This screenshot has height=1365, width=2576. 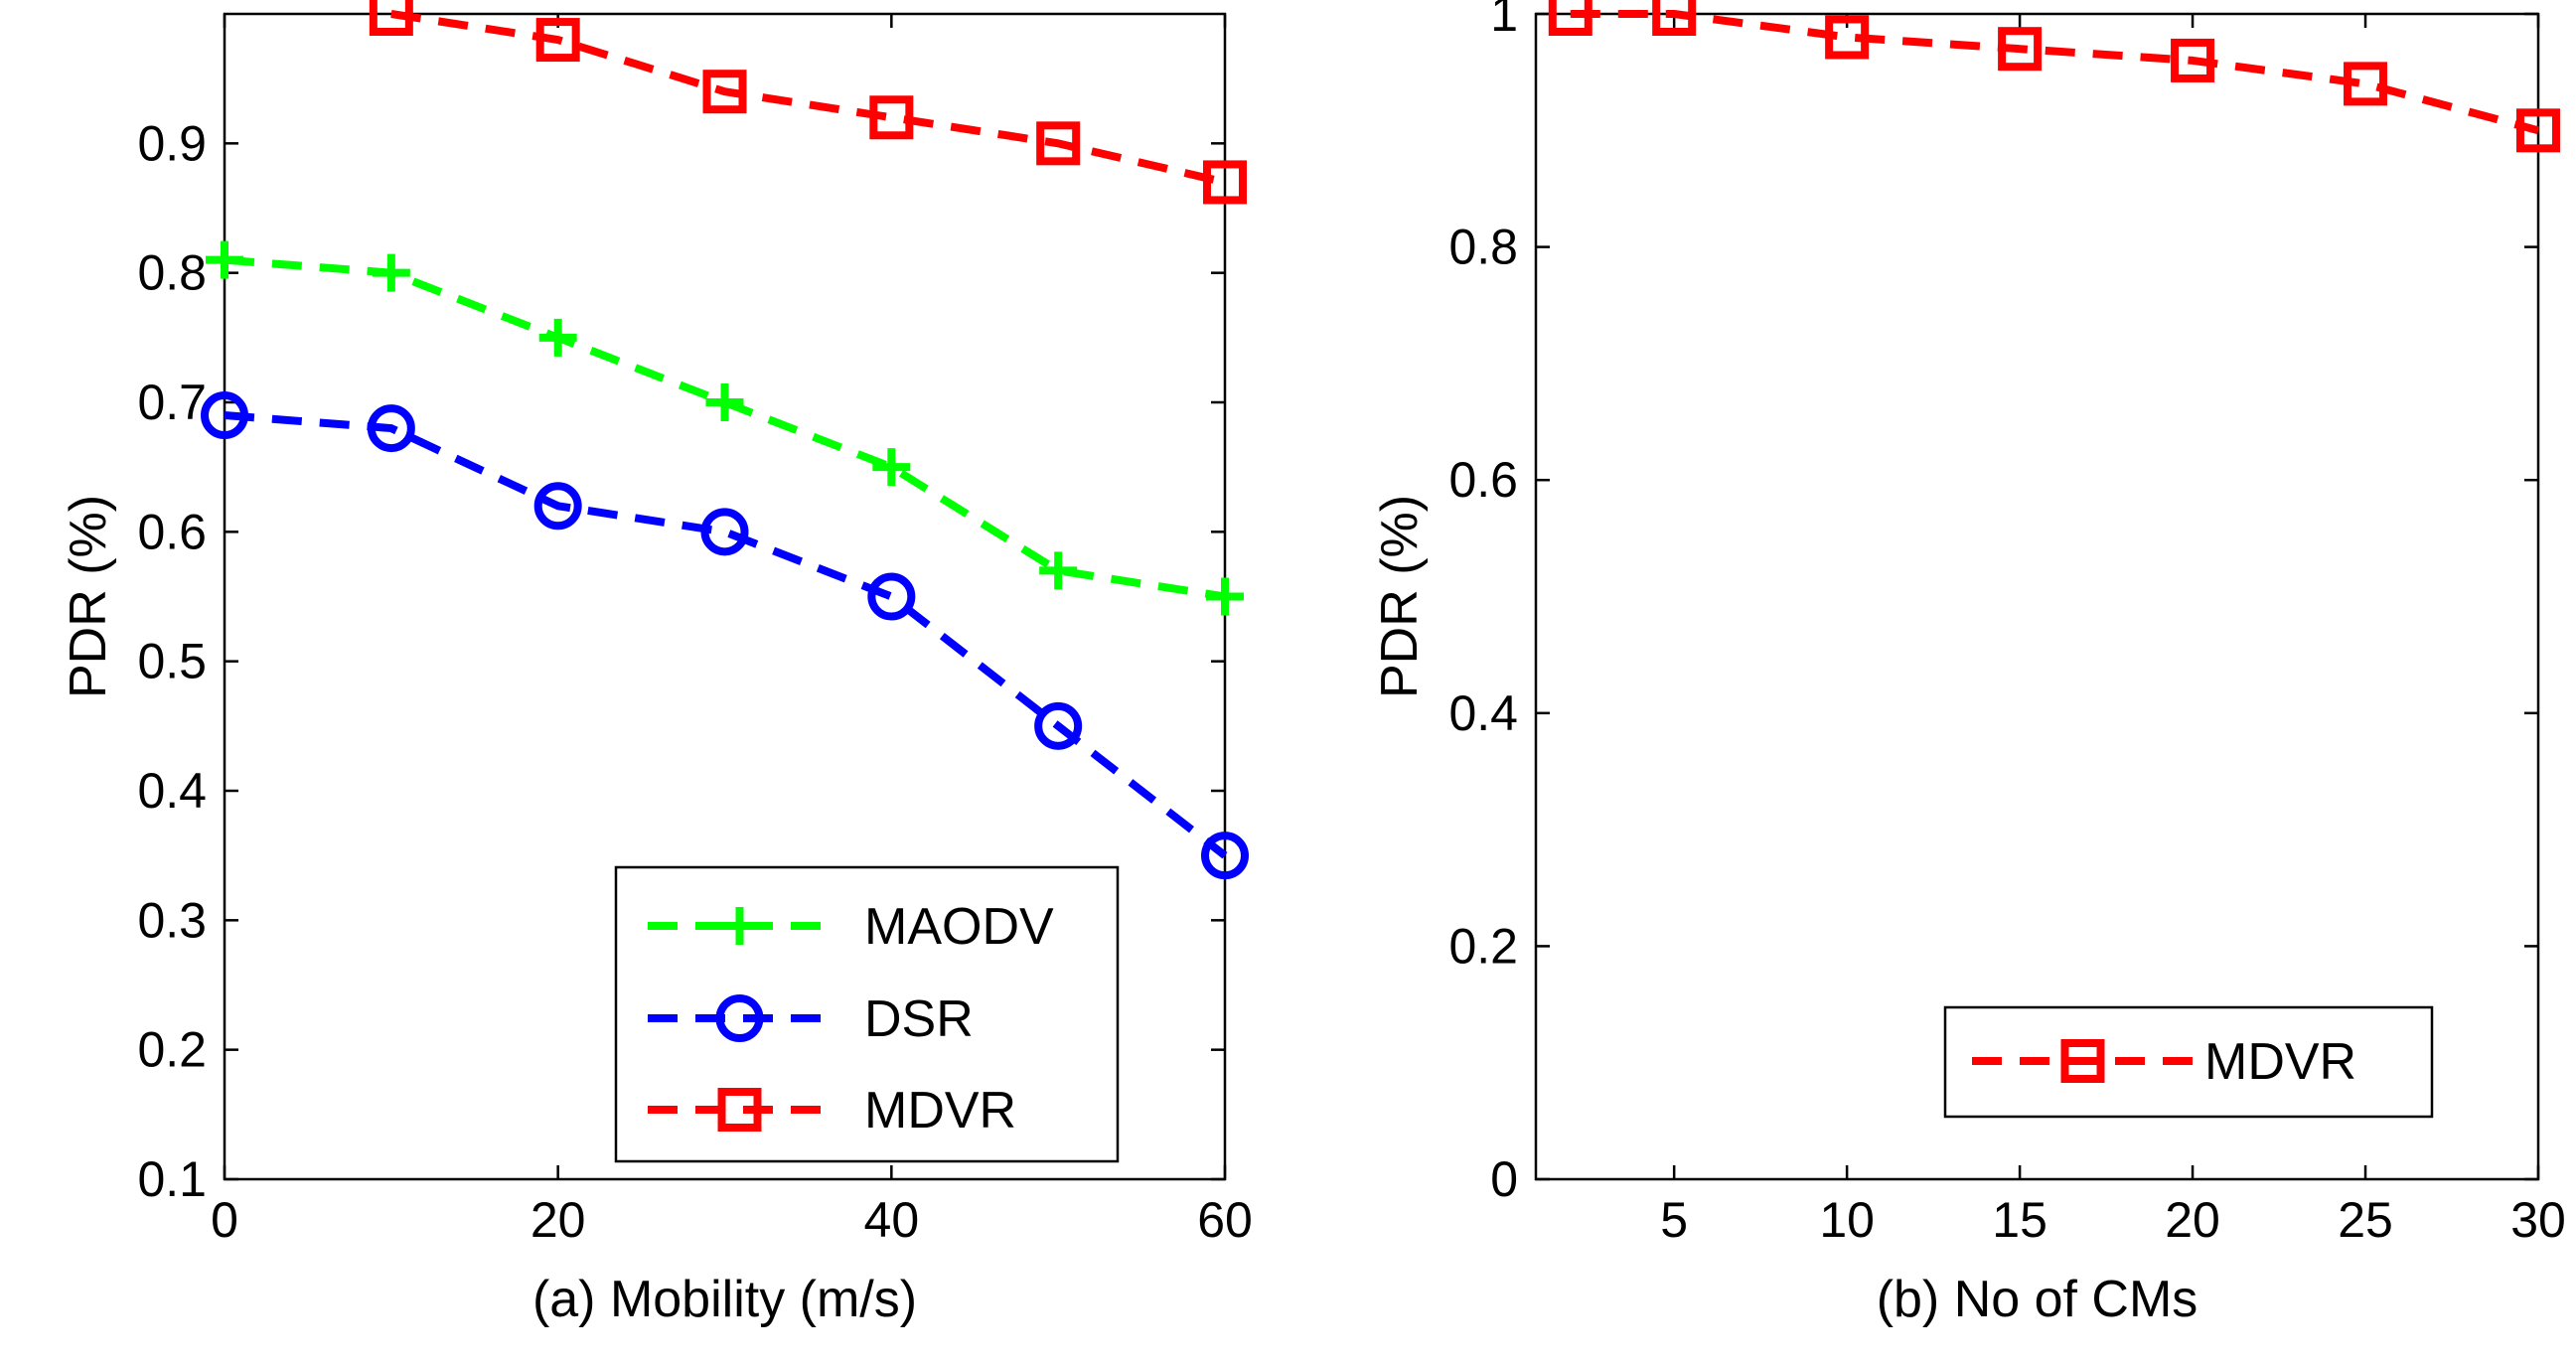 I want to click on x-tick-label: 5, so click(x=1674, y=1220).